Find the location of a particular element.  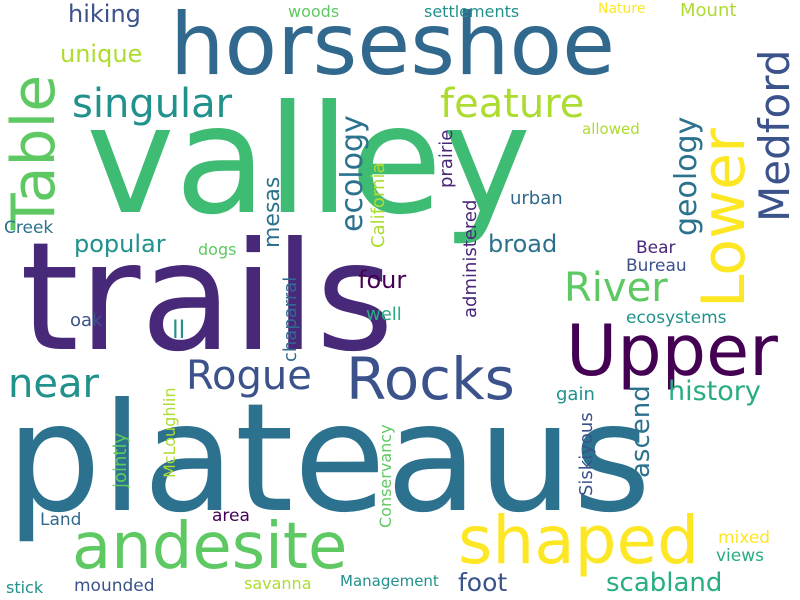

word-rocks: Rocks is located at coordinates (430, 379).